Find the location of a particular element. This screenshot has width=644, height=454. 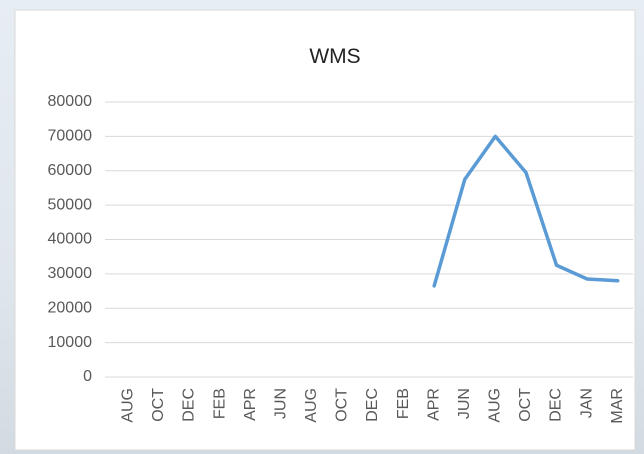

y-tick-label: 30000 is located at coordinates (70, 273).